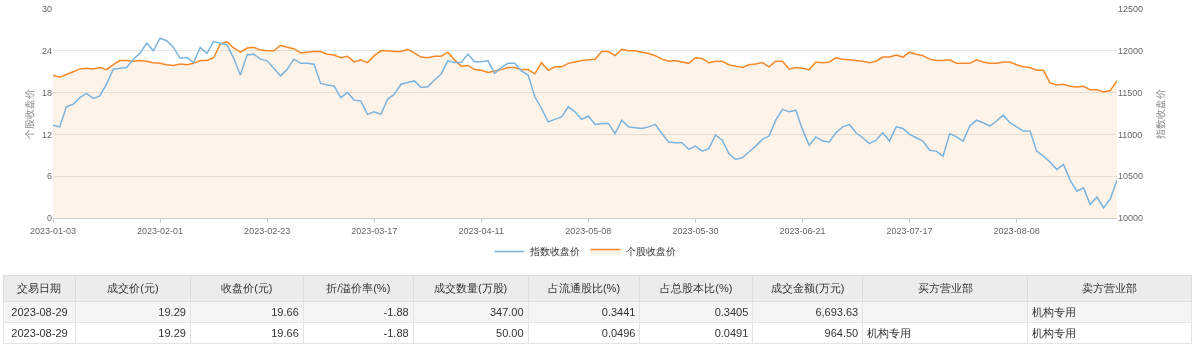 Image resolution: width=1195 pixels, height=347 pixels. What do you see at coordinates (506, 312) in the screenshot?
I see `text: 347.00` at bounding box center [506, 312].